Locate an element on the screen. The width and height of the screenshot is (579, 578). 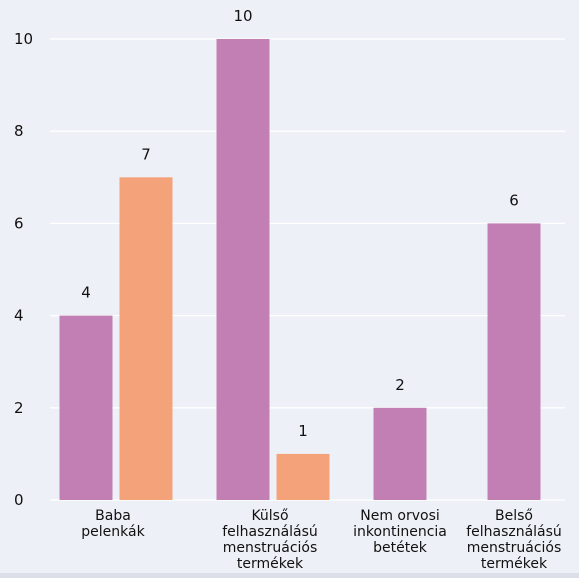
data-label-3-series-0: 6 is located at coordinates (514, 200).